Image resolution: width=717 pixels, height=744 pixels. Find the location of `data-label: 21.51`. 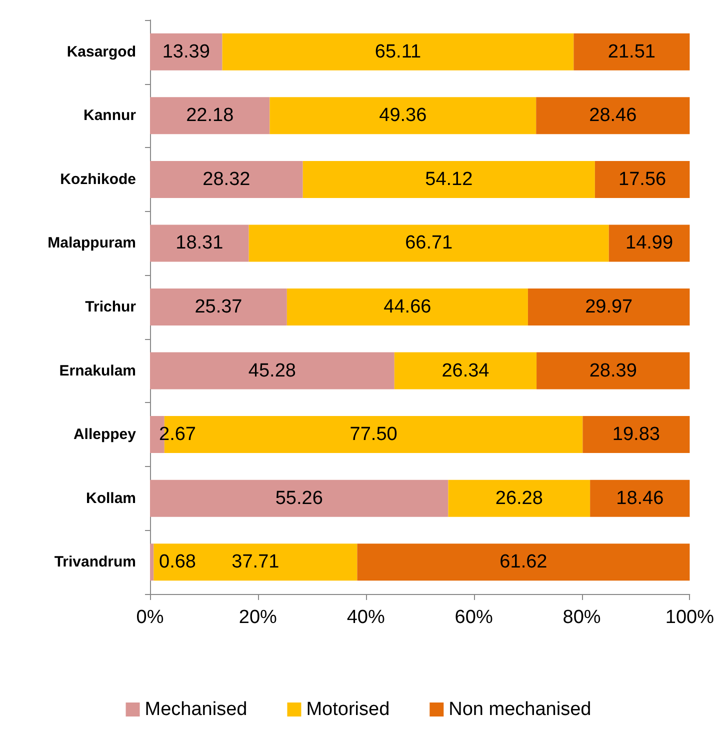

data-label: 21.51 is located at coordinates (632, 51).